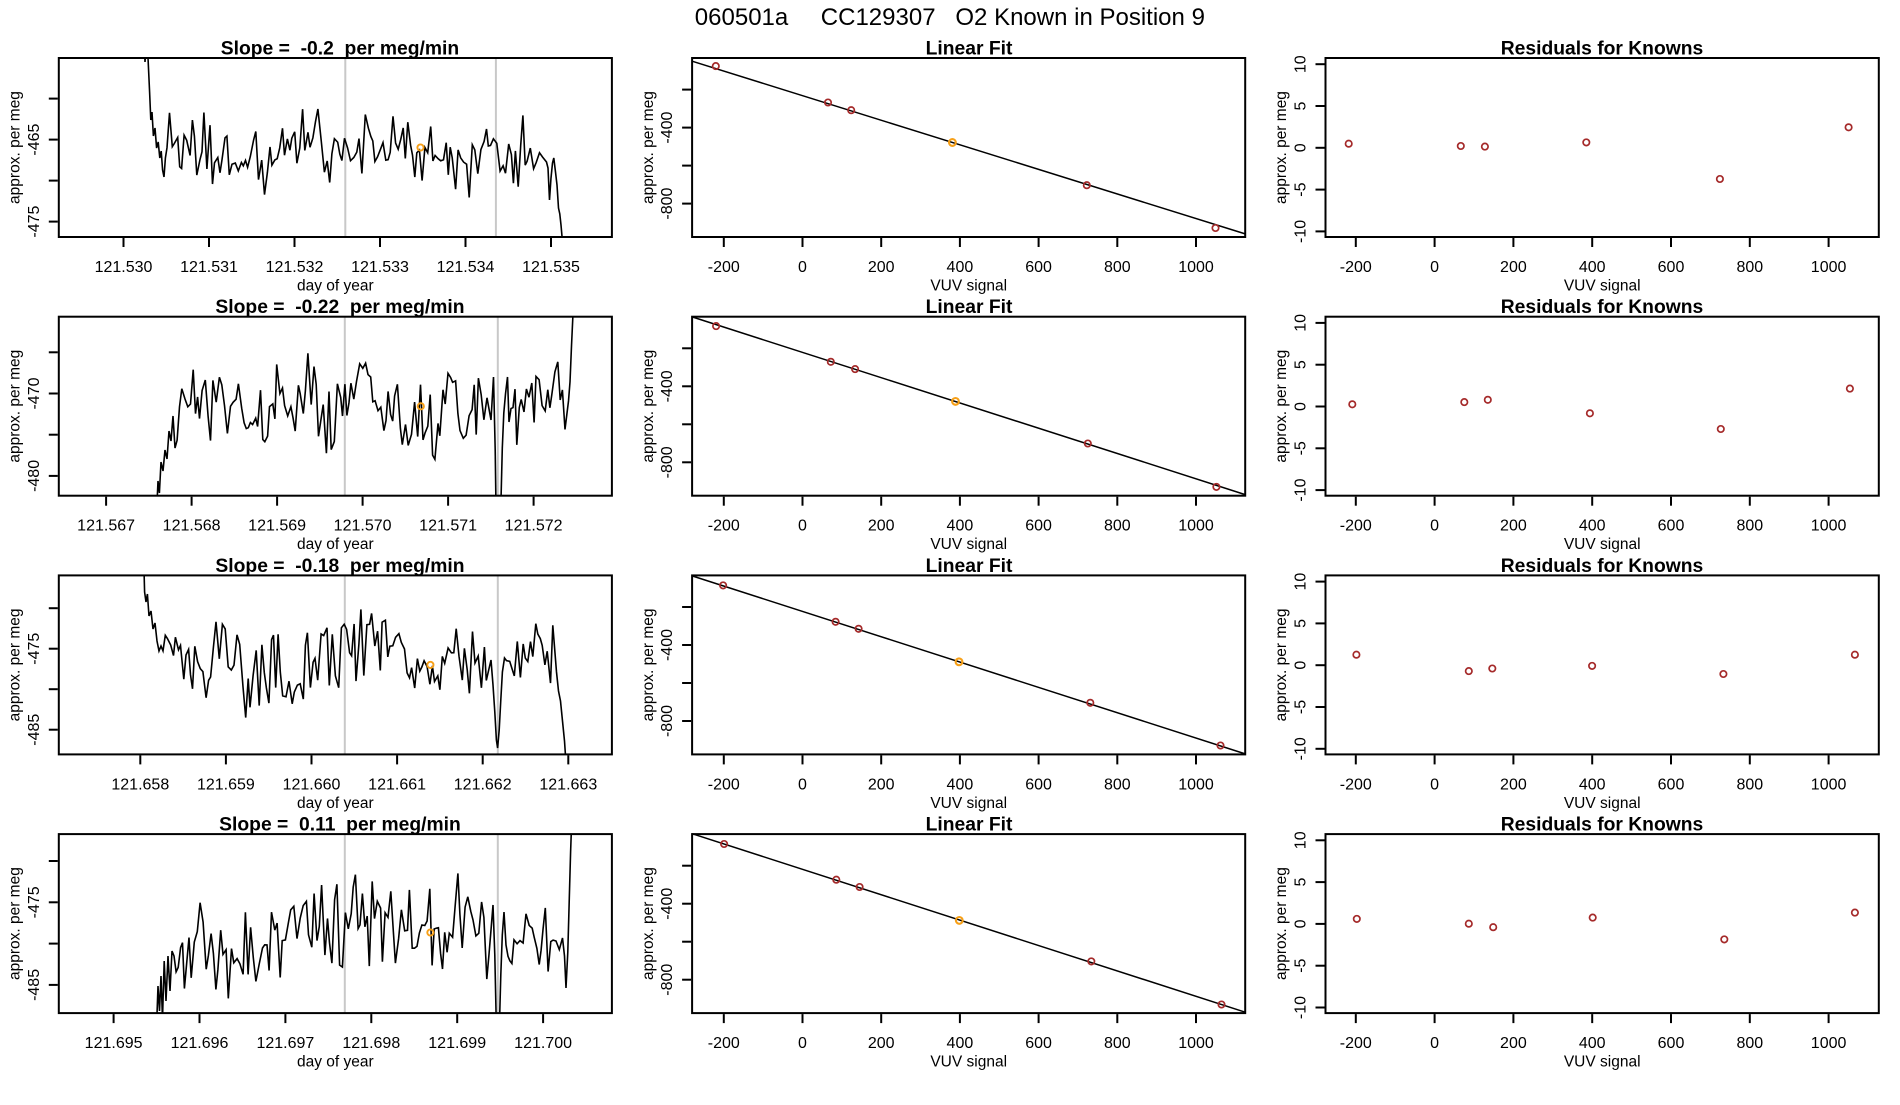 The width and height of the screenshot is (1900, 1105). What do you see at coordinates (878, 17) in the screenshot?
I see `svg-text: CC129307` at bounding box center [878, 17].